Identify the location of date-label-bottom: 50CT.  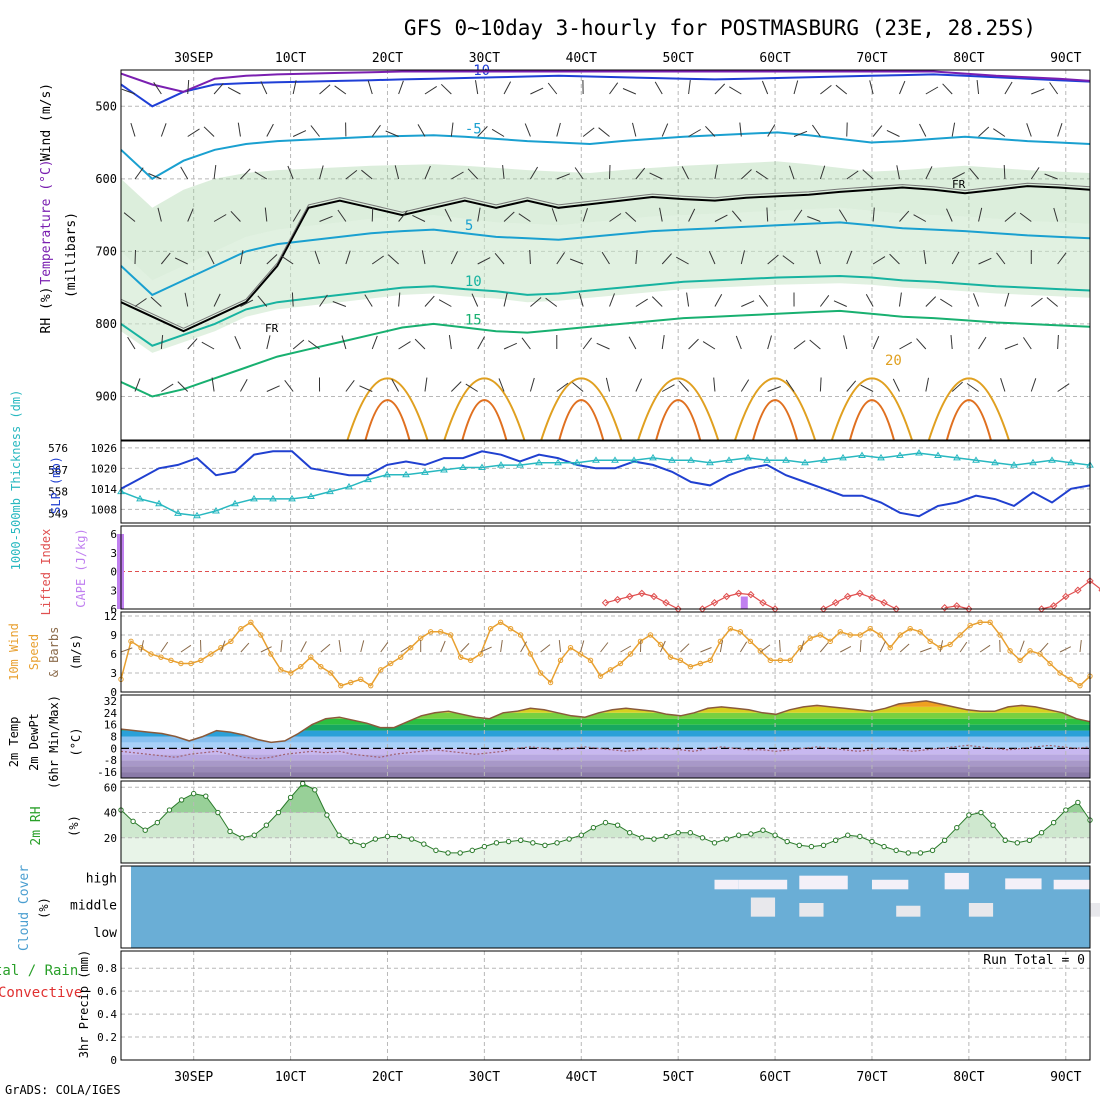
(678, 1077).